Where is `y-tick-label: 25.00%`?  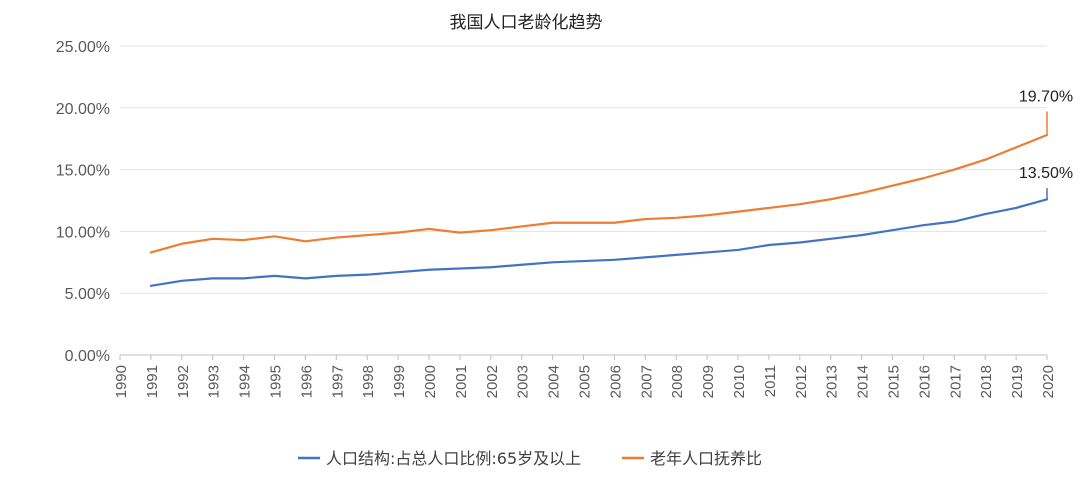 y-tick-label: 25.00% is located at coordinates (83, 47).